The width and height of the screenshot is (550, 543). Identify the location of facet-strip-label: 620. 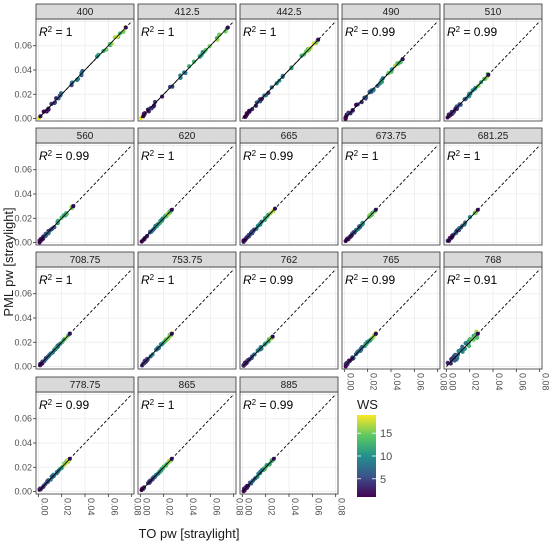
(187, 136).